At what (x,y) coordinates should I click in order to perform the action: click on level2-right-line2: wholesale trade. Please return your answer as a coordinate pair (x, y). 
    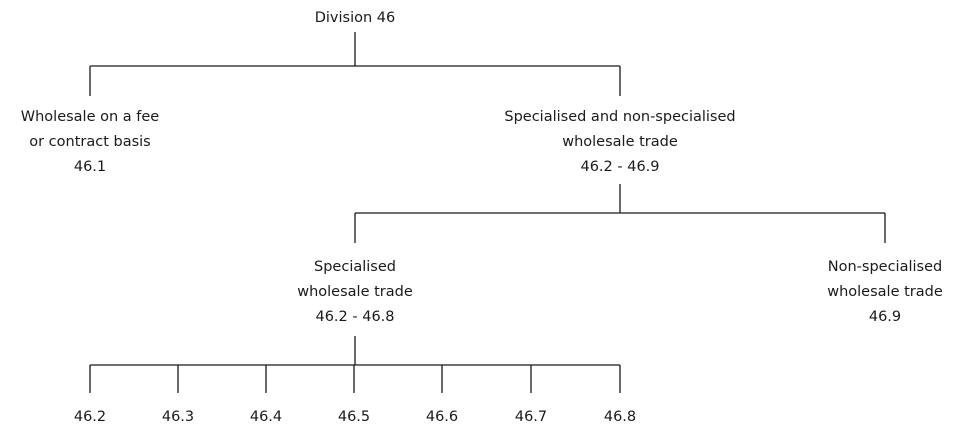
    Looking at the image, I should click on (885, 292).